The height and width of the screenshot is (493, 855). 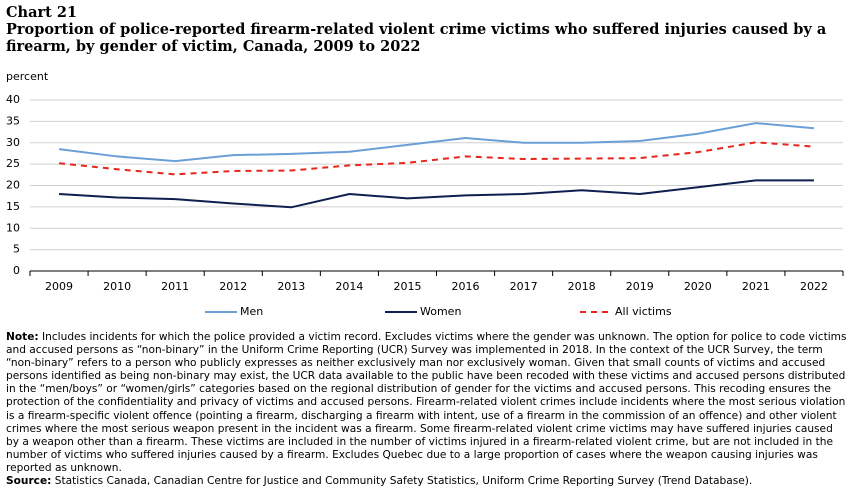 What do you see at coordinates (524, 286) in the screenshot?
I see `x-tick-label: 2017` at bounding box center [524, 286].